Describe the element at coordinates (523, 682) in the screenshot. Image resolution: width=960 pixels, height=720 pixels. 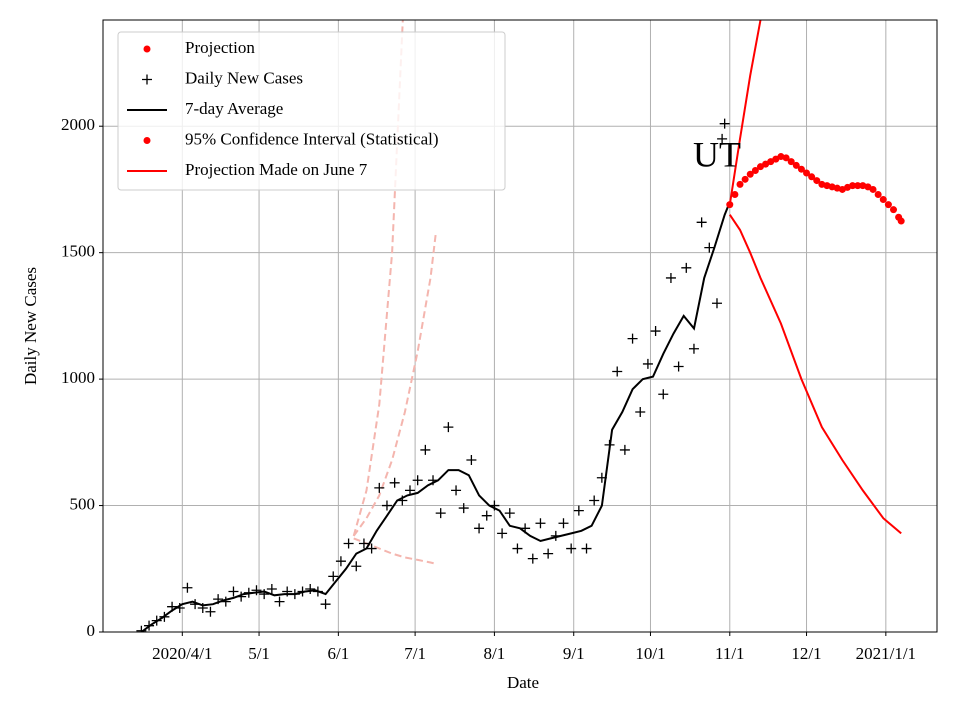
I see `x-axis-label: Date` at that location.